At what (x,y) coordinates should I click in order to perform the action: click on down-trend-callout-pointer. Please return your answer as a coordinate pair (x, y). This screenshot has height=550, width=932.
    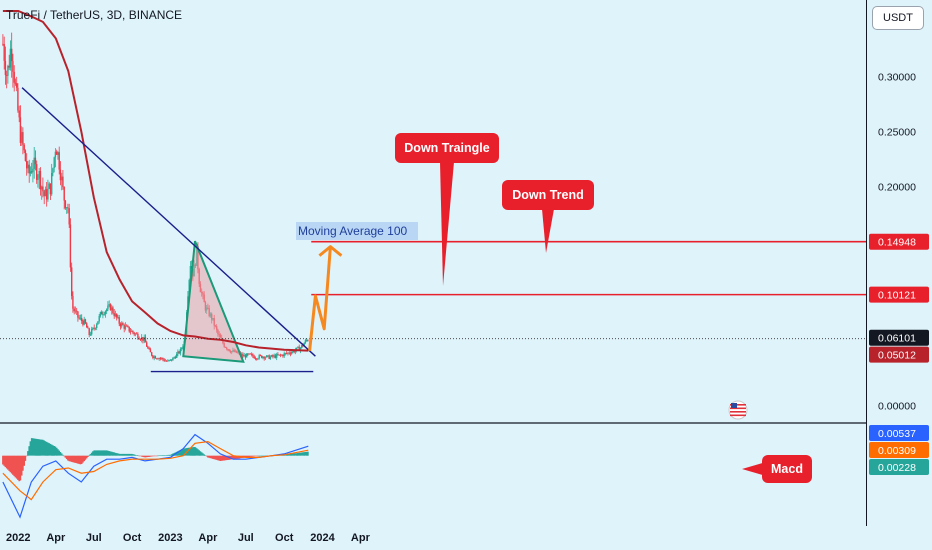
    Looking at the image, I should click on (548, 231).